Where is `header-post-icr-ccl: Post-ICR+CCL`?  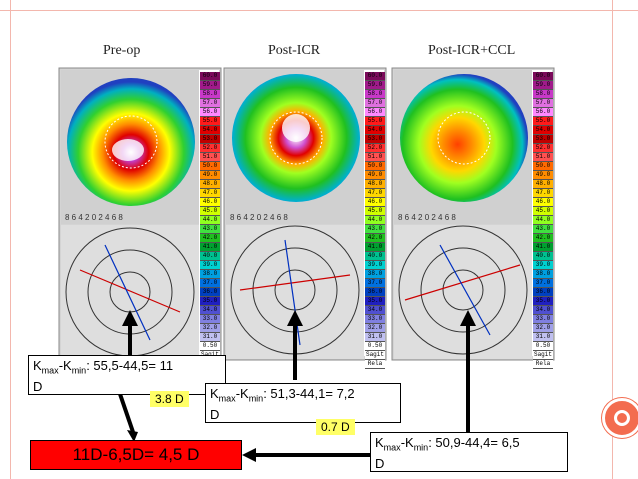
header-post-icr-ccl: Post-ICR+CCL is located at coordinates (472, 50).